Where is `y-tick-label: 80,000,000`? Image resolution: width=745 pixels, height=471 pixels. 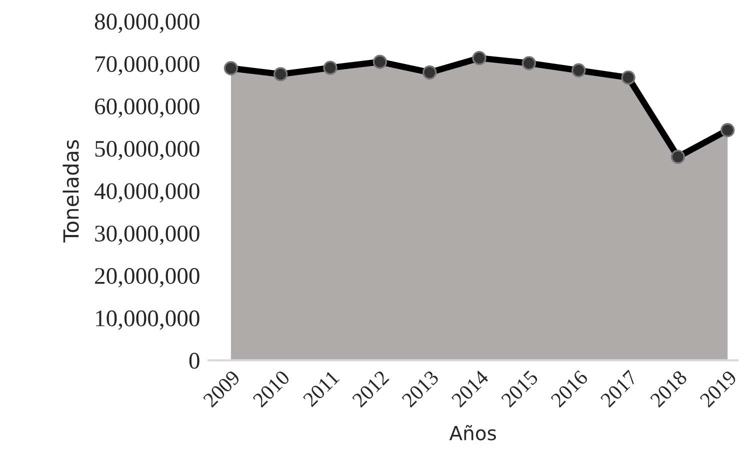 y-tick-label: 80,000,000 is located at coordinates (147, 24).